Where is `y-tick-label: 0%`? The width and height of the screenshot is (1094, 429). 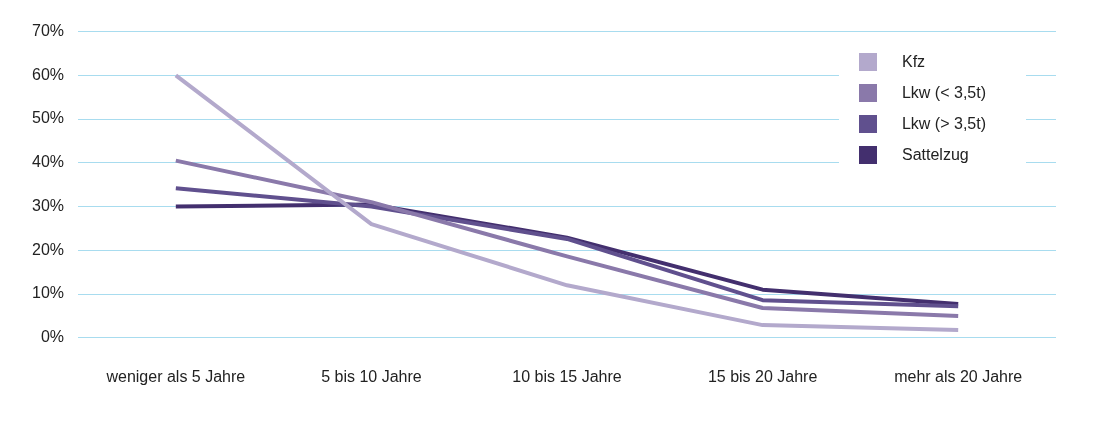
y-tick-label: 0% is located at coordinates (52, 337).